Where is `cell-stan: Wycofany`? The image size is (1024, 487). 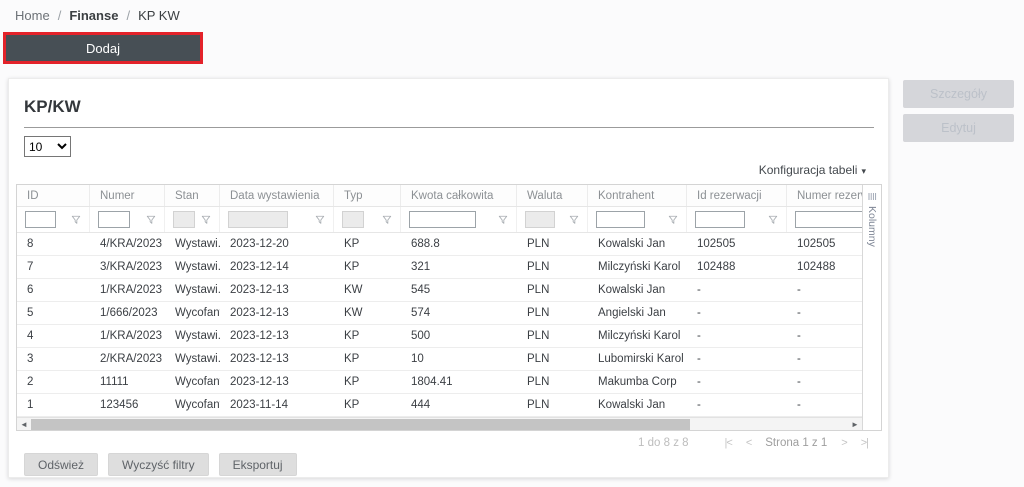
cell-stan: Wycofany is located at coordinates (197, 405).